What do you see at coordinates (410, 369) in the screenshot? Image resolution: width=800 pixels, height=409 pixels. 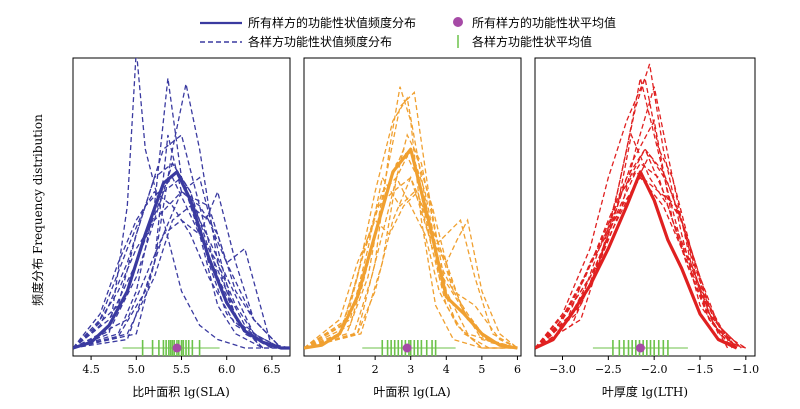 I see `x-tick-label: 3` at bounding box center [410, 369].